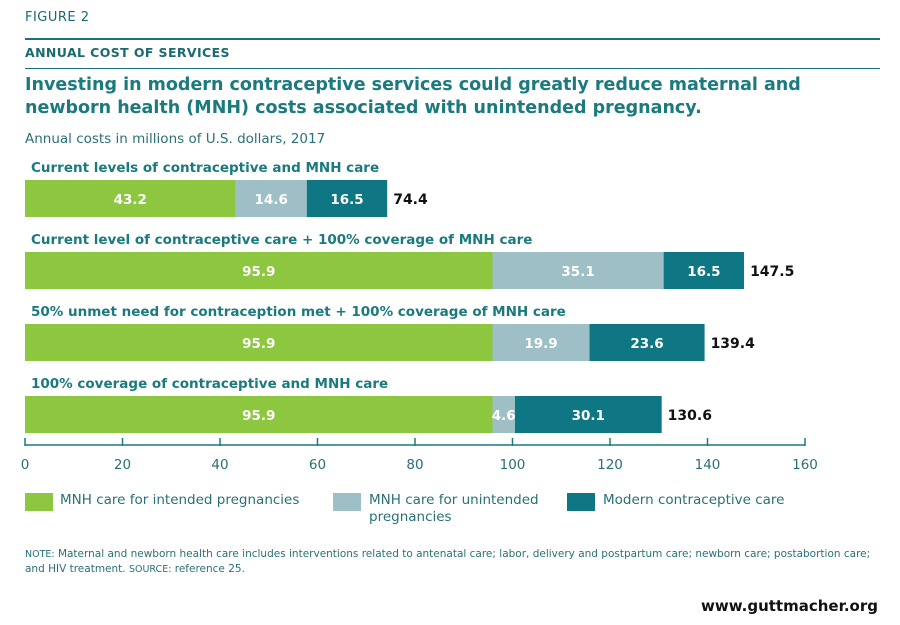  I want to click on bar-total-label: 130.6, so click(690, 416).